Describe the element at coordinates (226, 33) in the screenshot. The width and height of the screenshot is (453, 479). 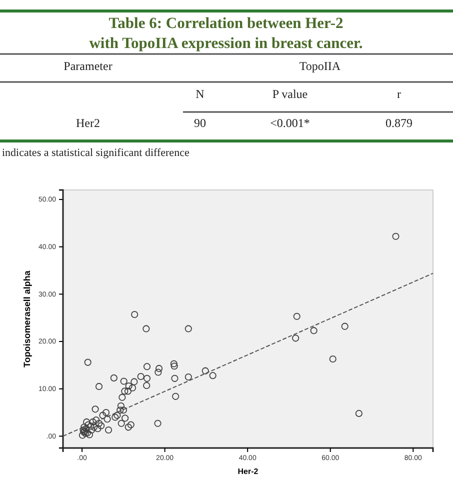
I see `chart-title: Table 6: Correlation between Her-2 with TopoIIA expression in breast cancer.` at that location.